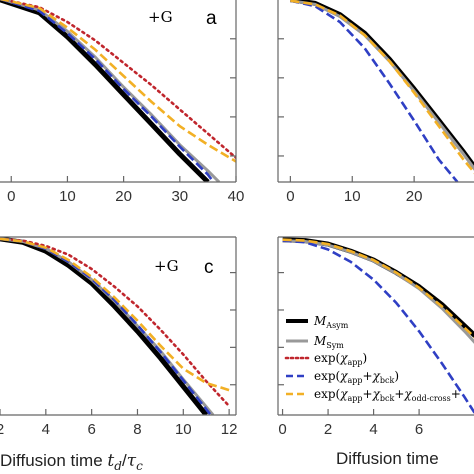  Describe the element at coordinates (236, 196) in the screenshot. I see `x-tick-label: 40` at that location.